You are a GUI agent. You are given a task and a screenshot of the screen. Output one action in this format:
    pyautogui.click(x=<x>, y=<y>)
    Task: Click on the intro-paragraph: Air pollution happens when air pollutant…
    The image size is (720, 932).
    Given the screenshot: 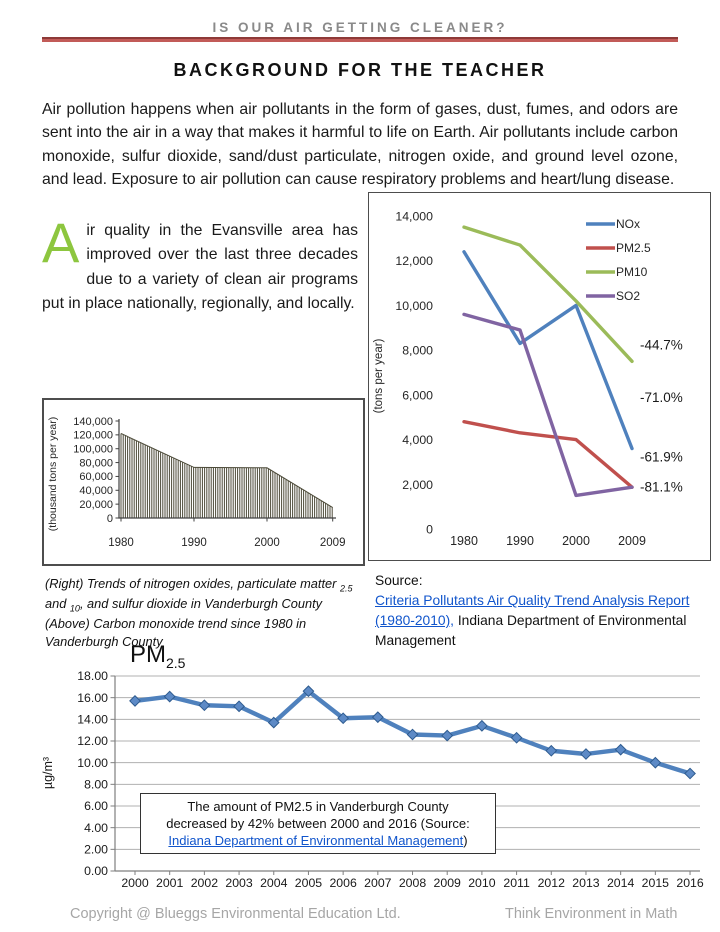 What is the action you would take?
    pyautogui.click(x=360, y=145)
    